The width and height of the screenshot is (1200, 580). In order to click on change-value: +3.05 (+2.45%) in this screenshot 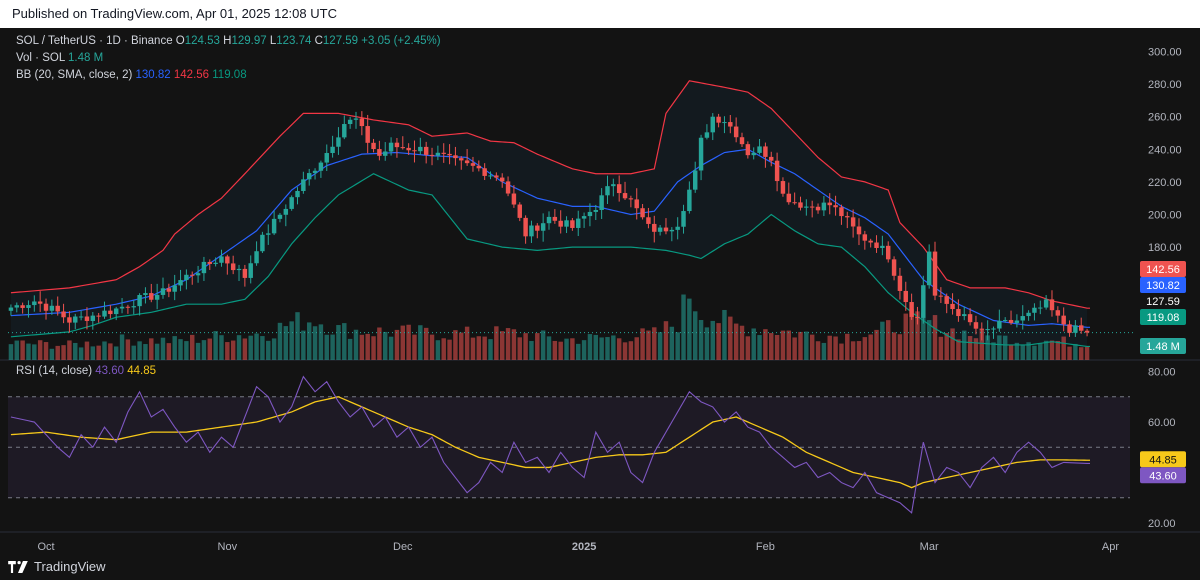, I will do `click(400, 41)`.